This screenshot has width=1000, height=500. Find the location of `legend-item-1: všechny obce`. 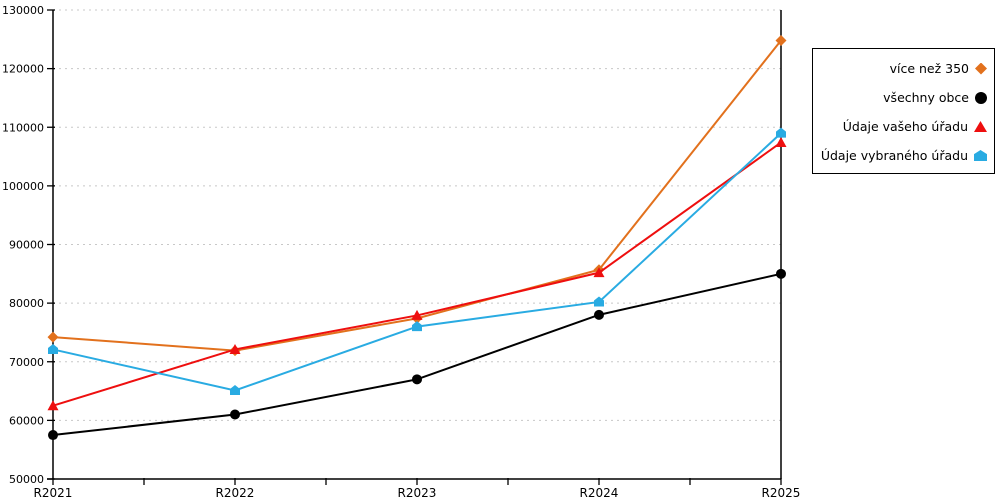

legend-item-1: všechny obce is located at coordinates (902, 97).